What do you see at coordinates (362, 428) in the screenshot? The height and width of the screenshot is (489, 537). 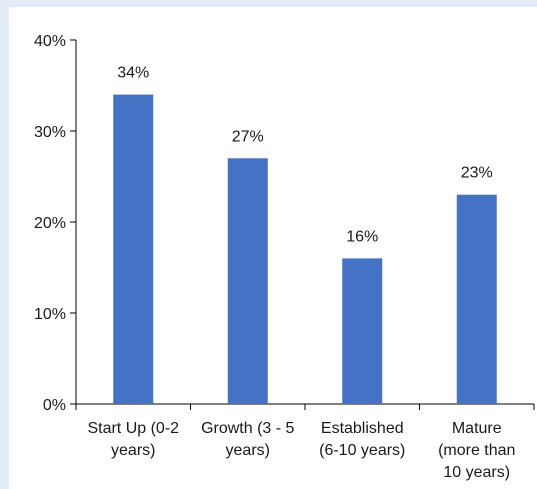 I see `category-label: Established` at bounding box center [362, 428].